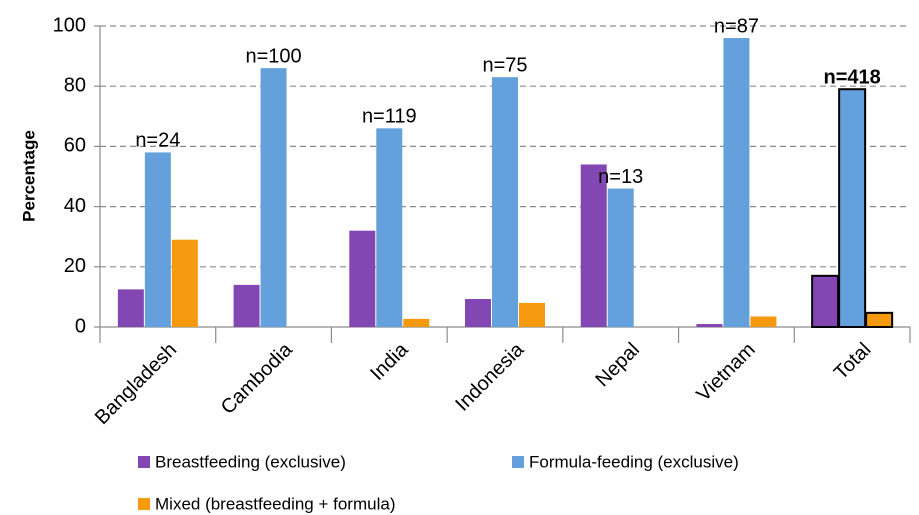 The height and width of the screenshot is (515, 919). I want to click on x-tick-label: Cambodia, so click(257, 378).